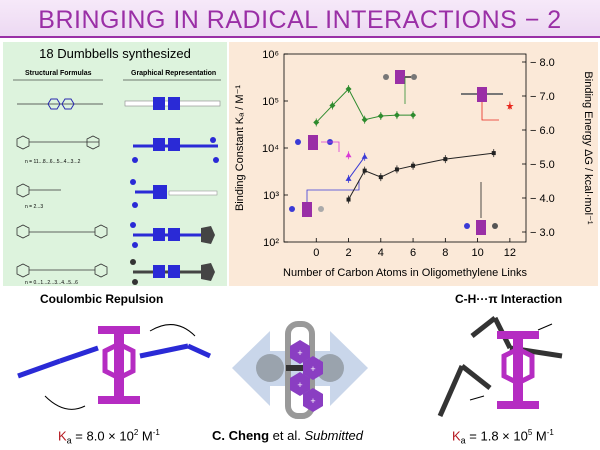 The image size is (600, 450). I want to click on ka-left-unit: M, so click(145, 436).